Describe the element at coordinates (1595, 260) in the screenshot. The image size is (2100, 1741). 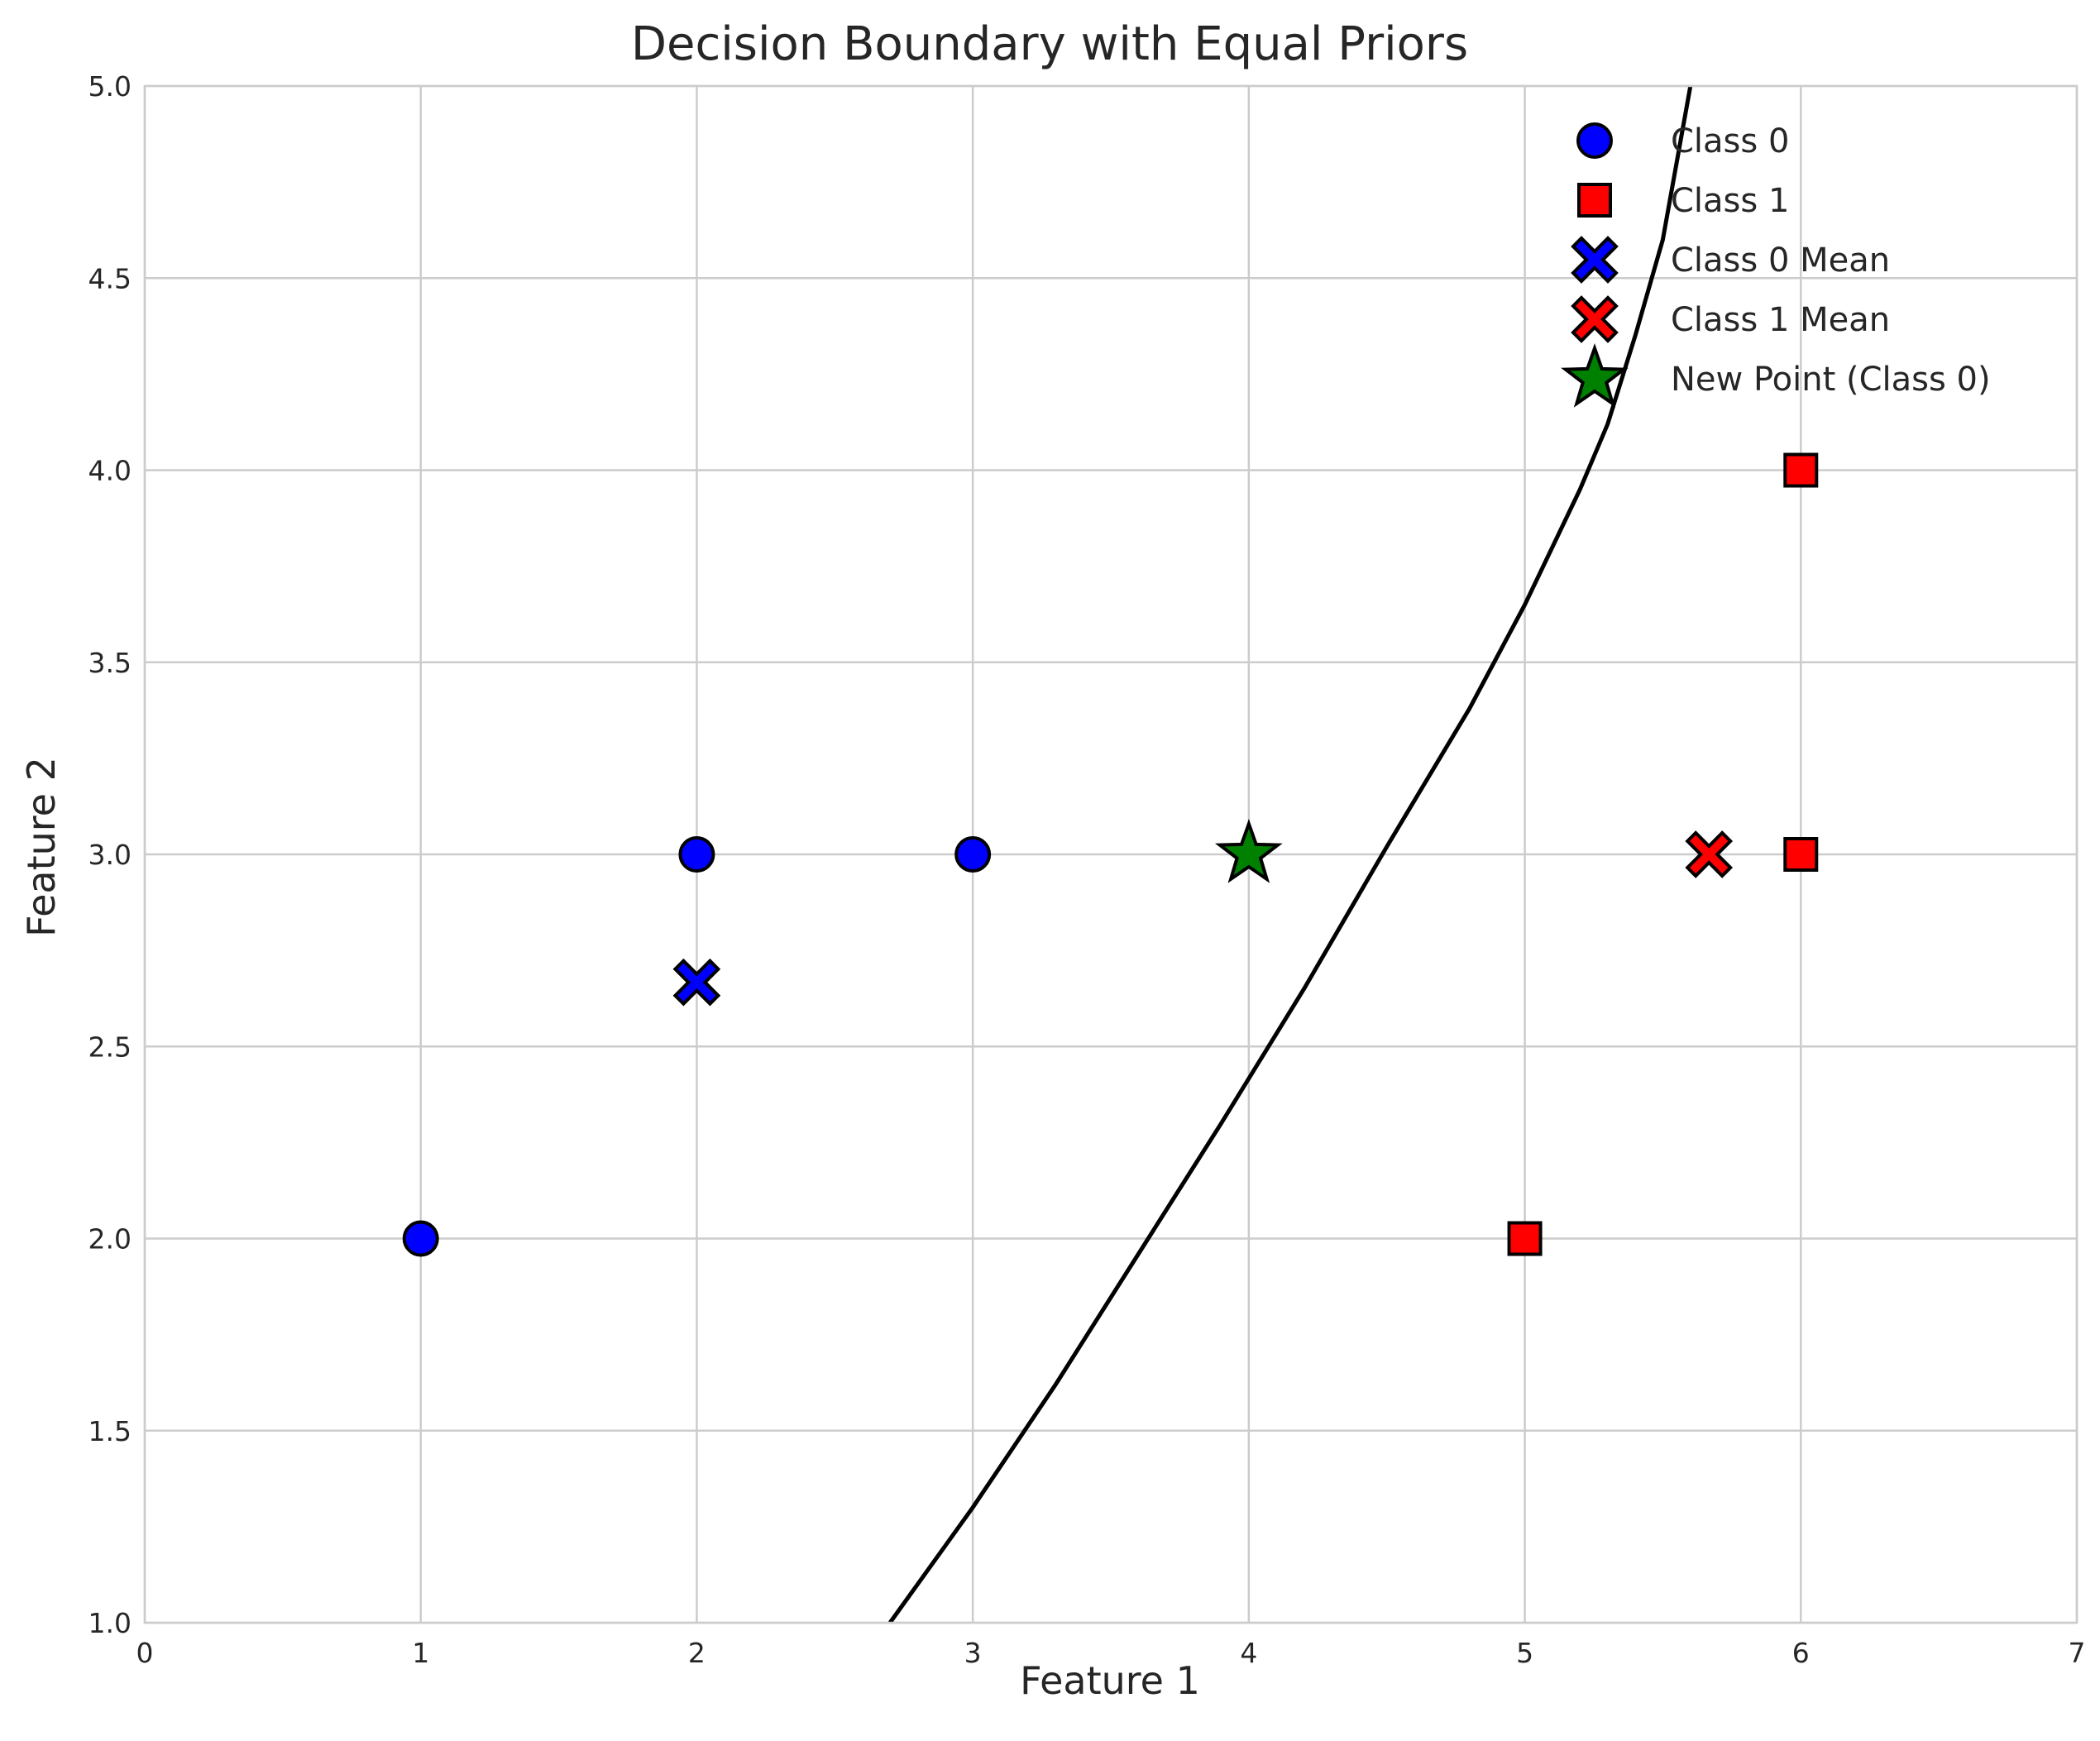
I see `class-0-mean-legend-marker` at that location.